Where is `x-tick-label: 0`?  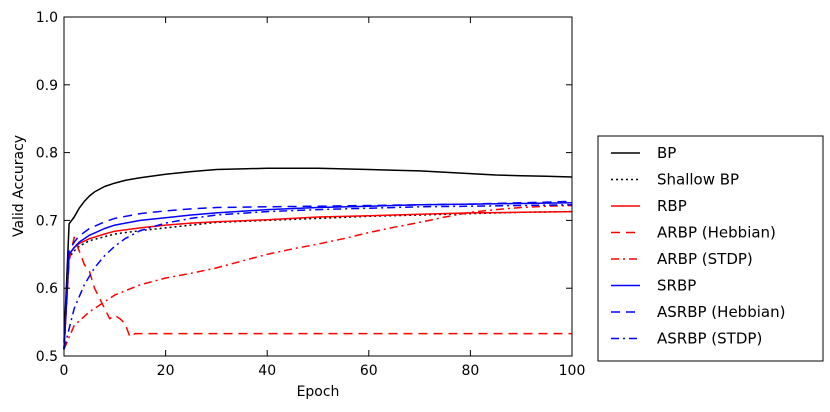 x-tick-label: 0 is located at coordinates (64, 371).